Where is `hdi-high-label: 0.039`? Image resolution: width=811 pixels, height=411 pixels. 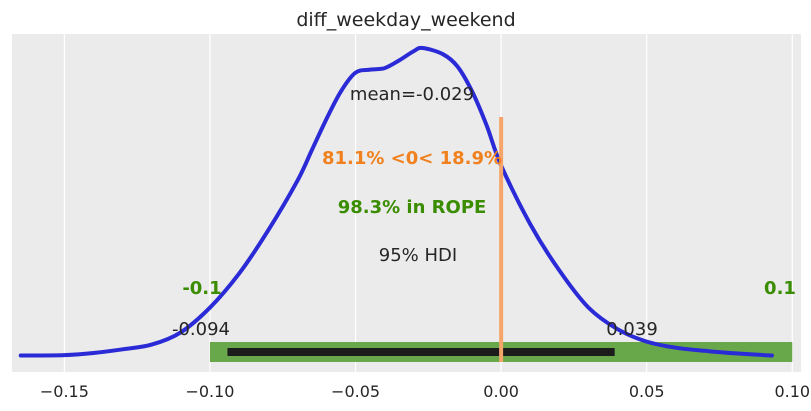 hdi-high-label: 0.039 is located at coordinates (632, 329).